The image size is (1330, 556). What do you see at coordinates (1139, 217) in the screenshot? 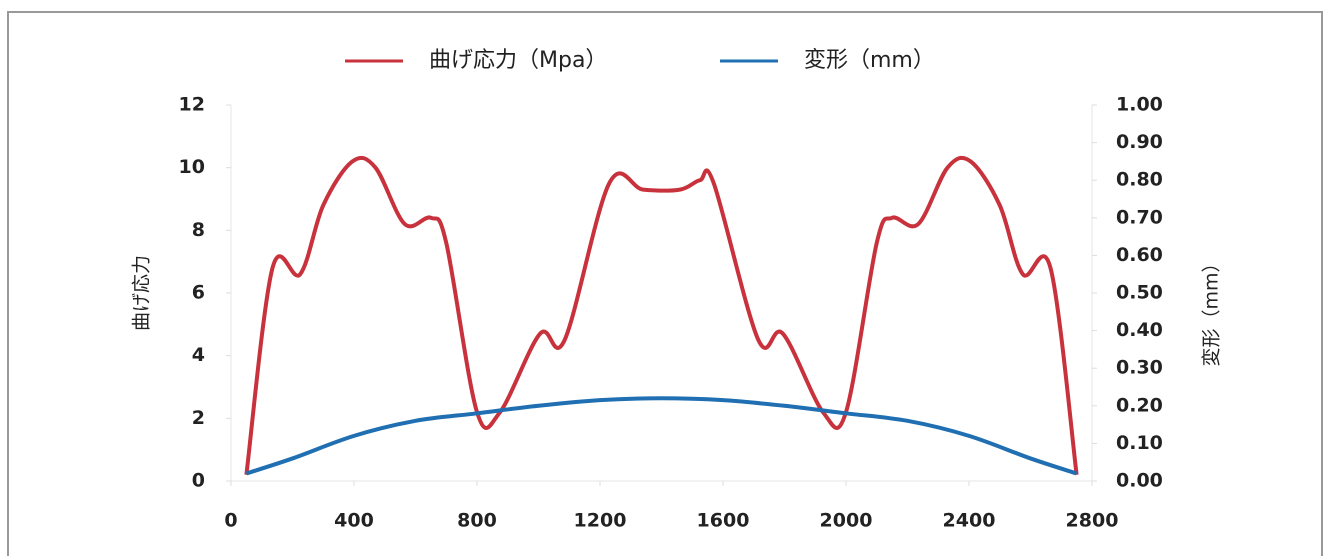
I see `y2-tick-label: 0.70` at bounding box center [1139, 217].